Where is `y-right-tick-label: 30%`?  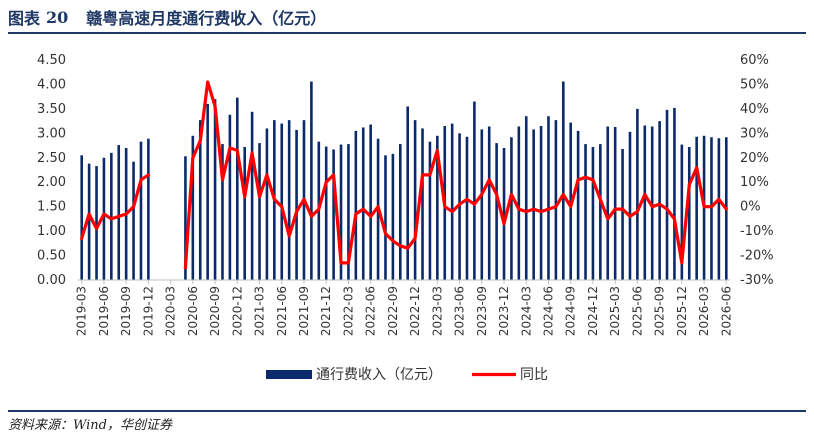
y-right-tick-label: 30% is located at coordinates (754, 133).